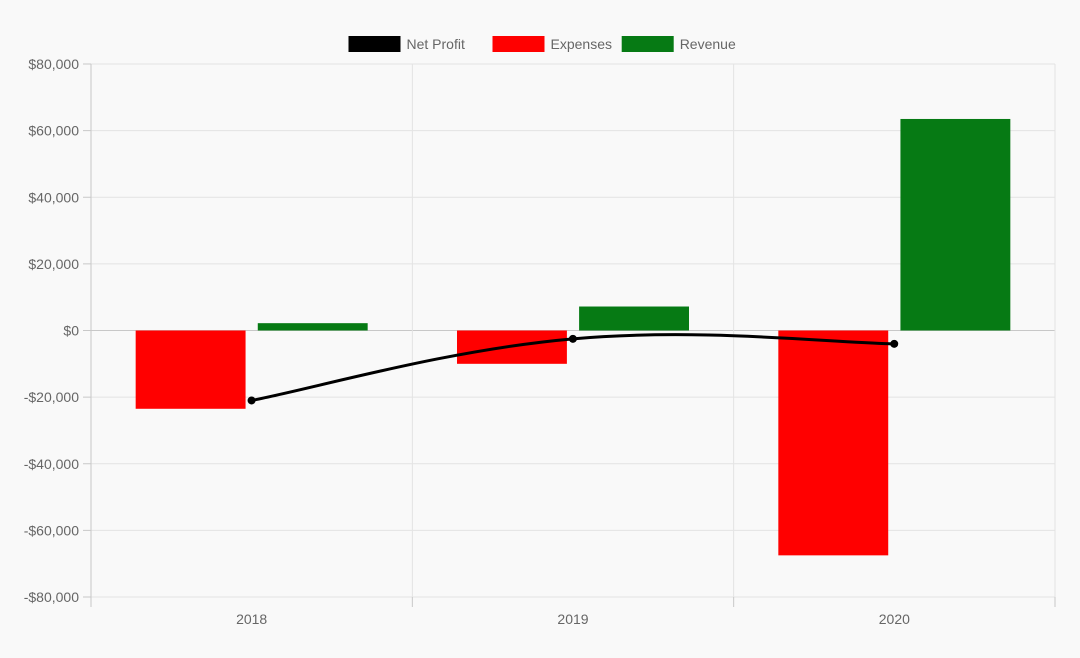  What do you see at coordinates (51, 464) in the screenshot?
I see `y-tick-label: -$40,000` at bounding box center [51, 464].